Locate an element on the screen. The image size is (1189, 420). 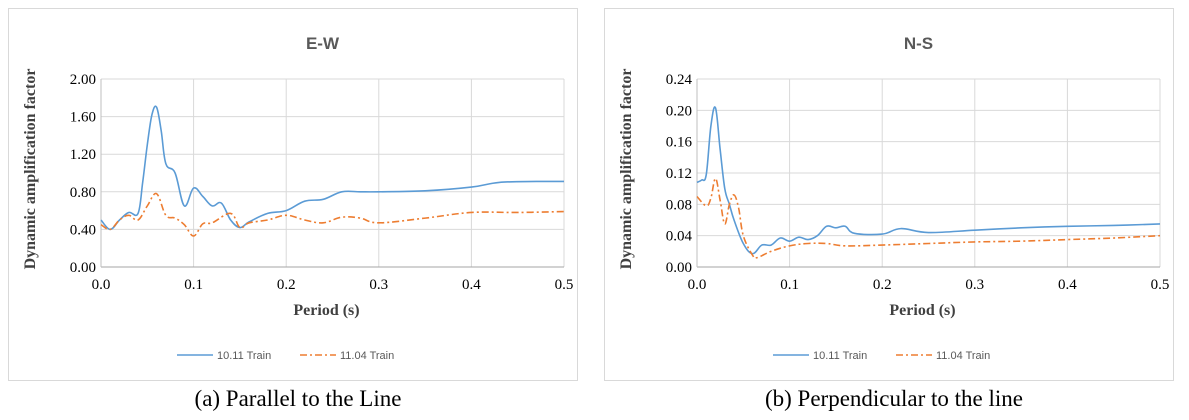
y-tick-label: 0.08 is located at coordinates (679, 205).